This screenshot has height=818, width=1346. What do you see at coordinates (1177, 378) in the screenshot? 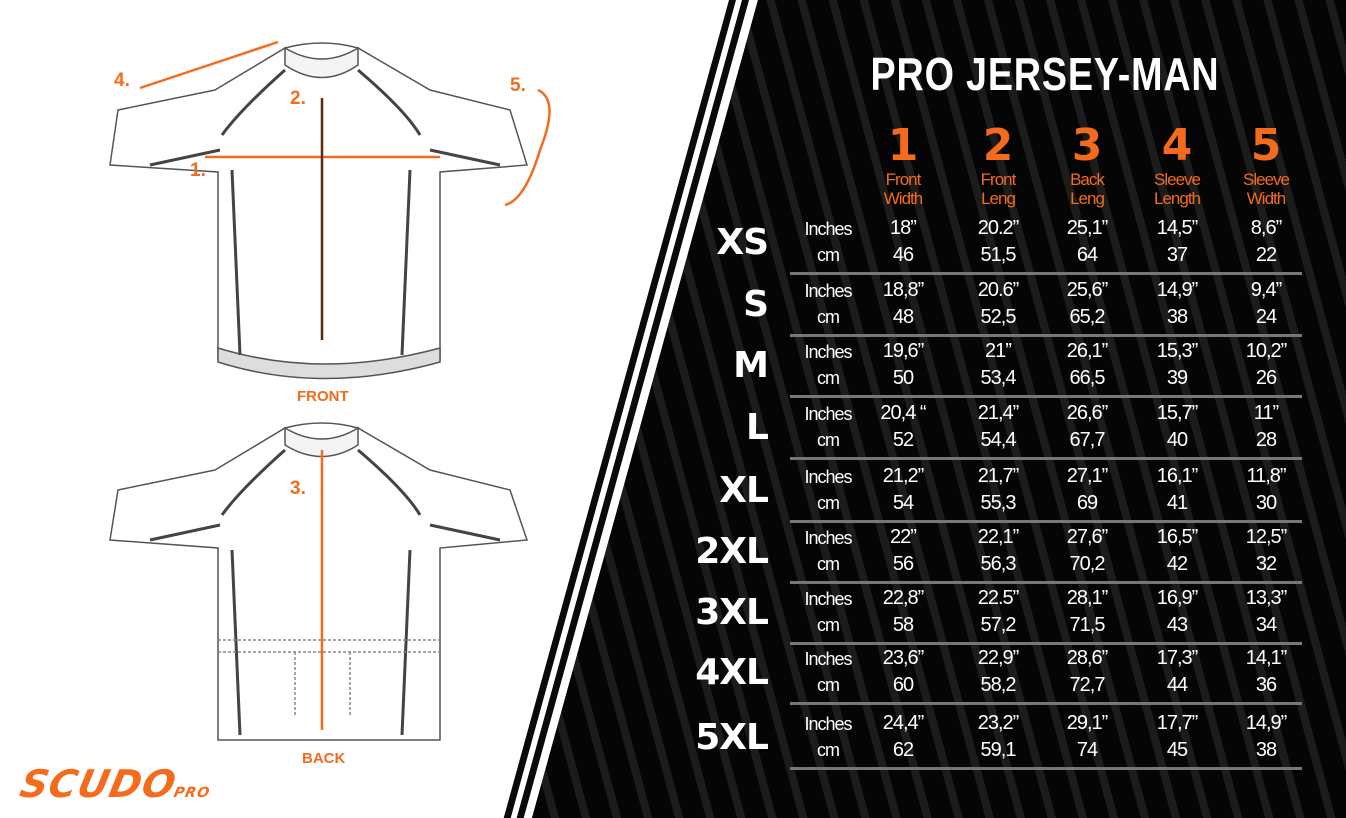
I see `value-cm: 39` at bounding box center [1177, 378].